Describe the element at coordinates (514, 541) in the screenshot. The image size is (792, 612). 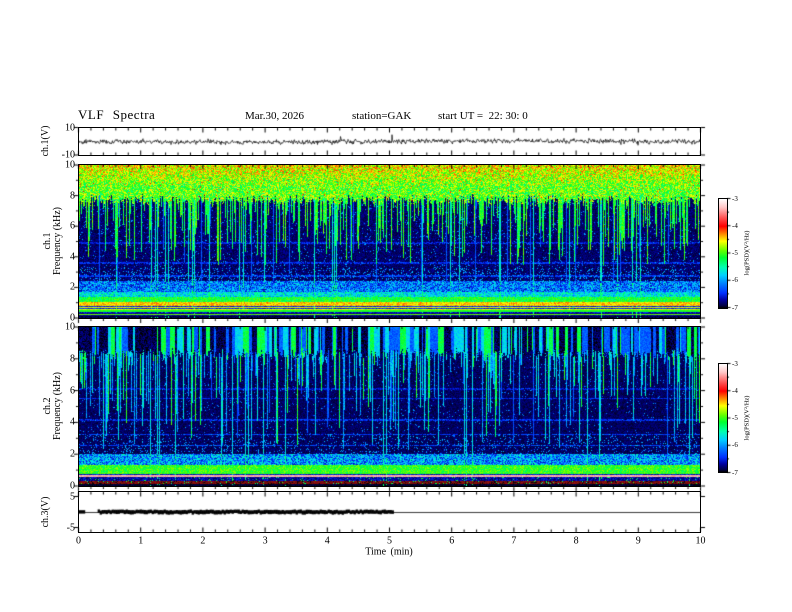
I see `xtick-label: 7` at that location.